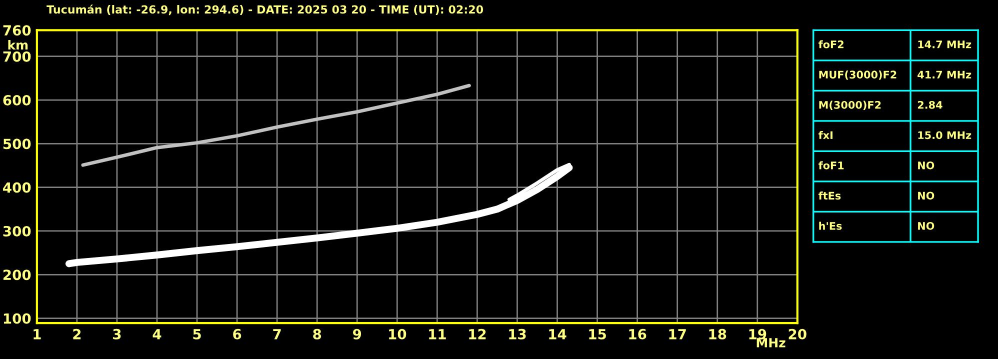 This screenshot has height=359, width=998. What do you see at coordinates (825, 135) in the screenshot?
I see `text: fxI` at bounding box center [825, 135].